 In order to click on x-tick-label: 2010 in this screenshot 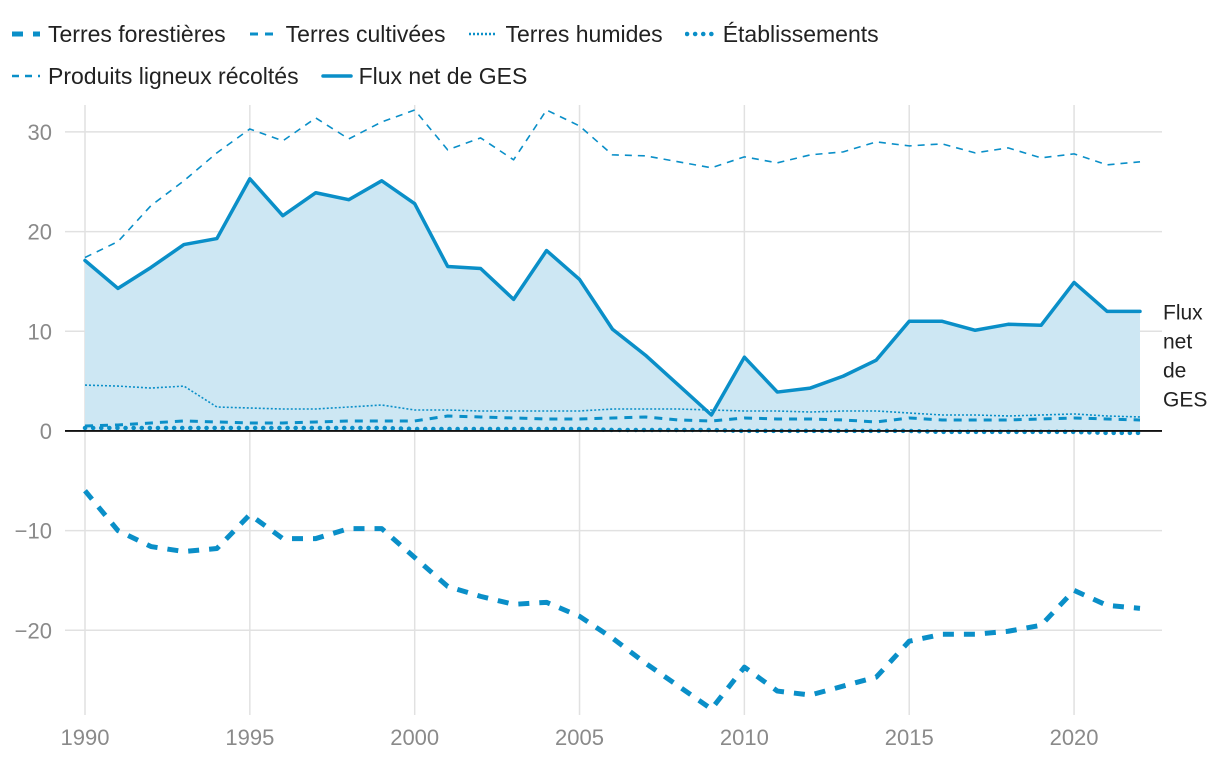, I will do `click(744, 737)`.